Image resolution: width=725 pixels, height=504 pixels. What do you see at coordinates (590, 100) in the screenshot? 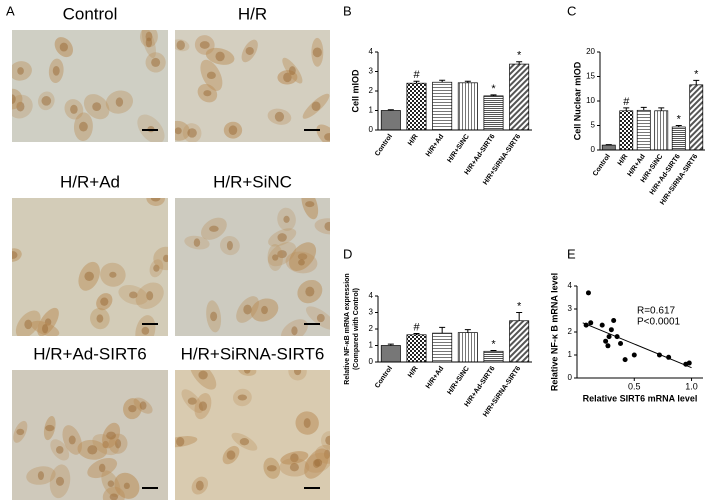
I see `y-tick-label: 10` at bounding box center [590, 100].